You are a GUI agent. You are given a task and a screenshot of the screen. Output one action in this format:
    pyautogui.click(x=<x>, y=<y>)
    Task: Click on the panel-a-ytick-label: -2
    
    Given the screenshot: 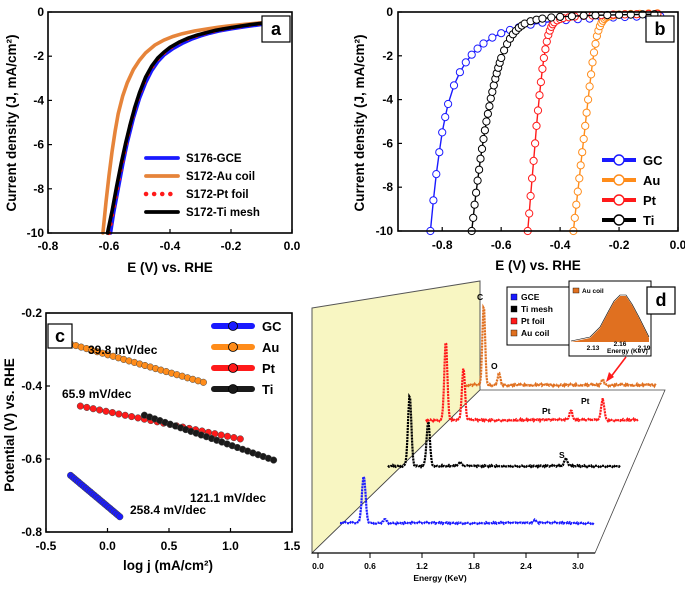 What is the action you would take?
    pyautogui.click(x=38, y=56)
    